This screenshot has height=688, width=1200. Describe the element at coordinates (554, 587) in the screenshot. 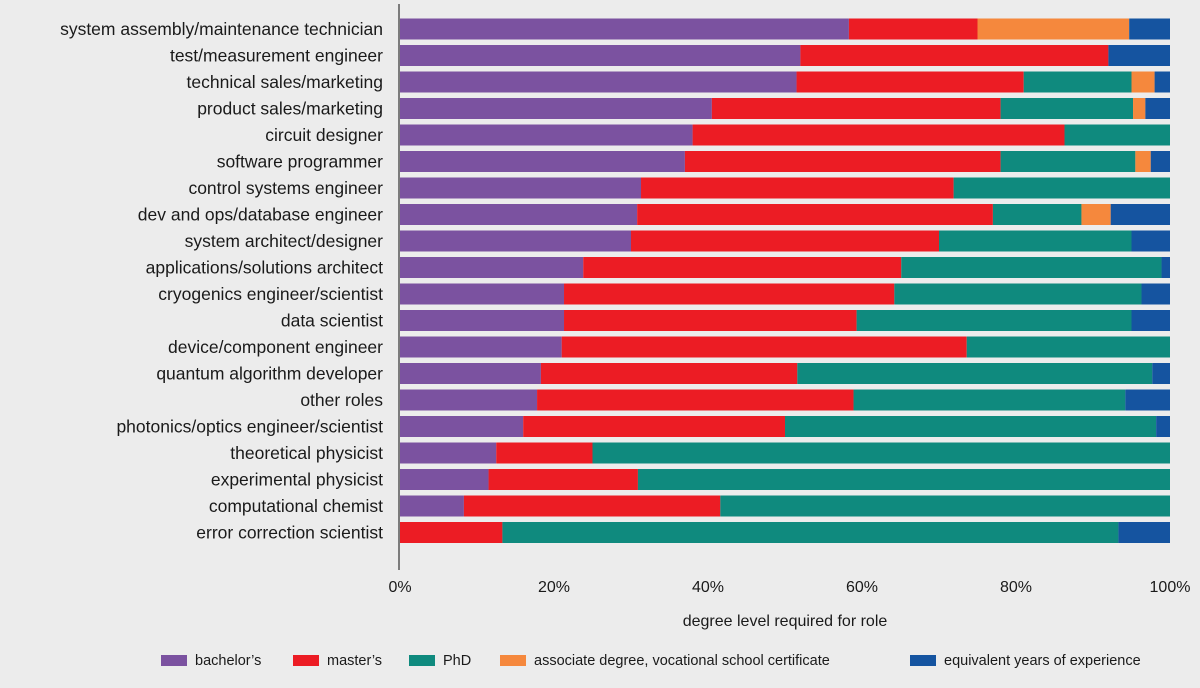

I see `x-tick-label: 20%` at that location.